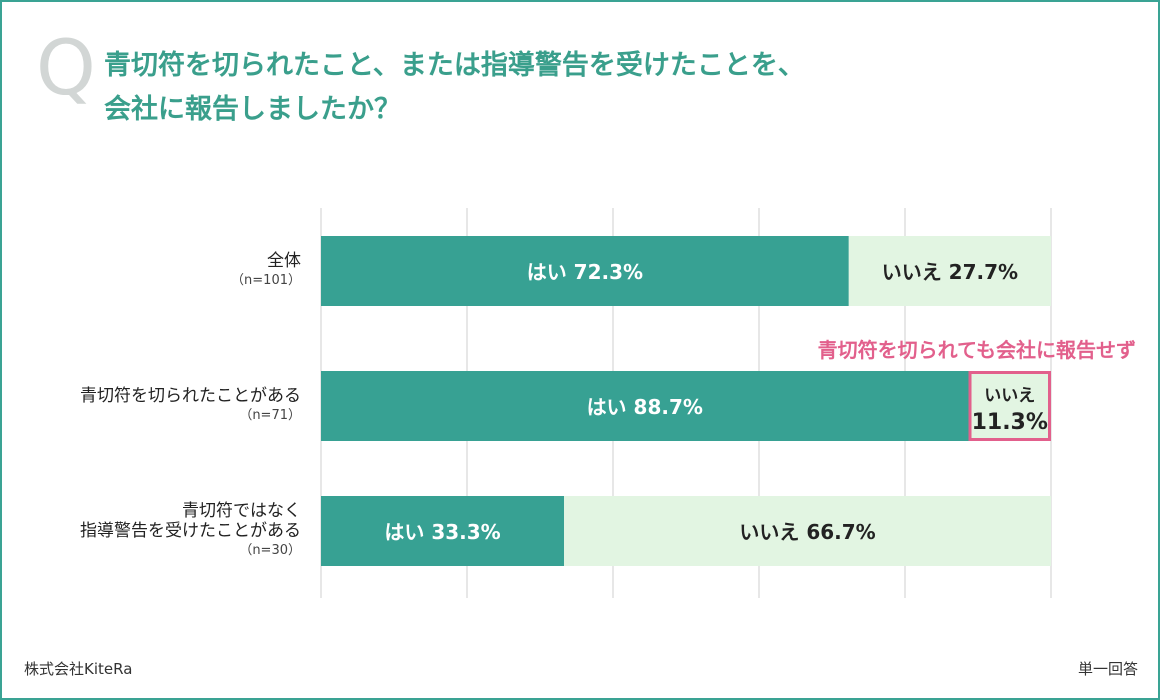 The width and height of the screenshot is (1160, 700). What do you see at coordinates (252, 109) in the screenshot?
I see `question-line-2: 会社に報告しましたか？` at bounding box center [252, 109].